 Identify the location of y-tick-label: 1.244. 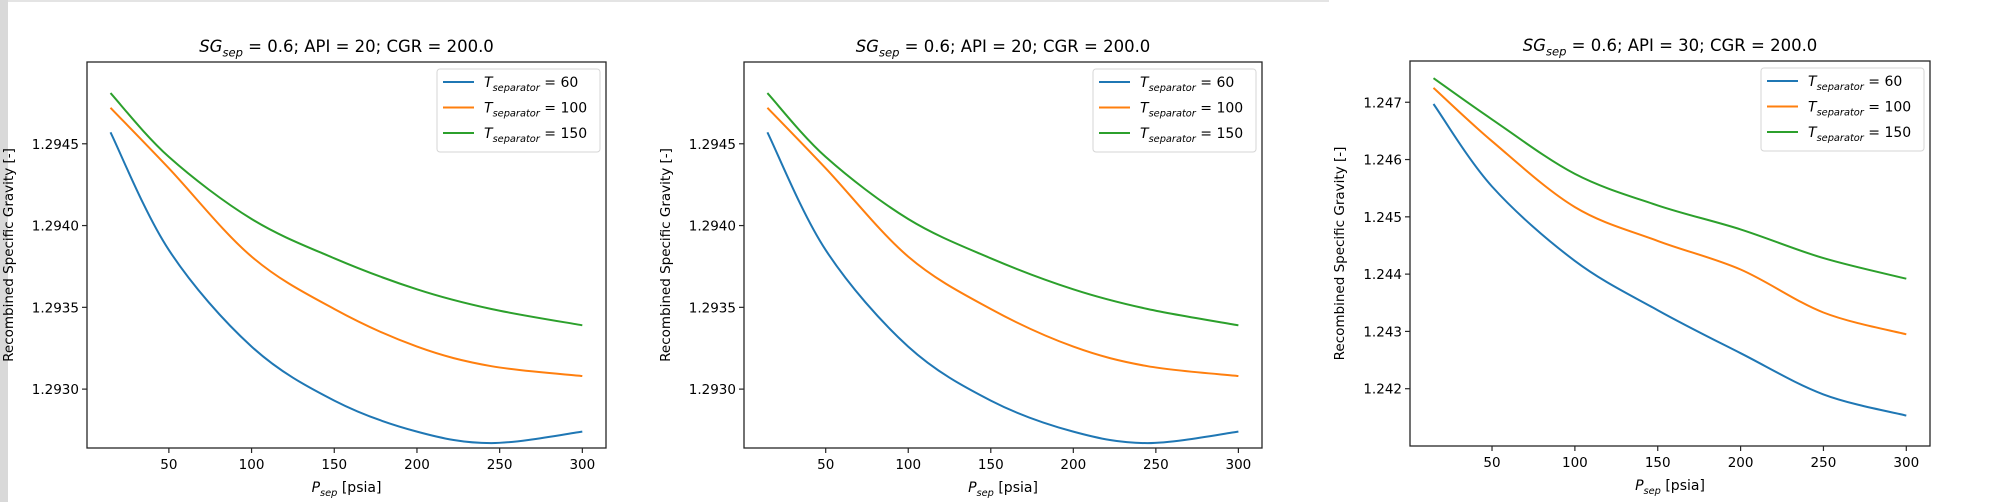
(1382, 275).